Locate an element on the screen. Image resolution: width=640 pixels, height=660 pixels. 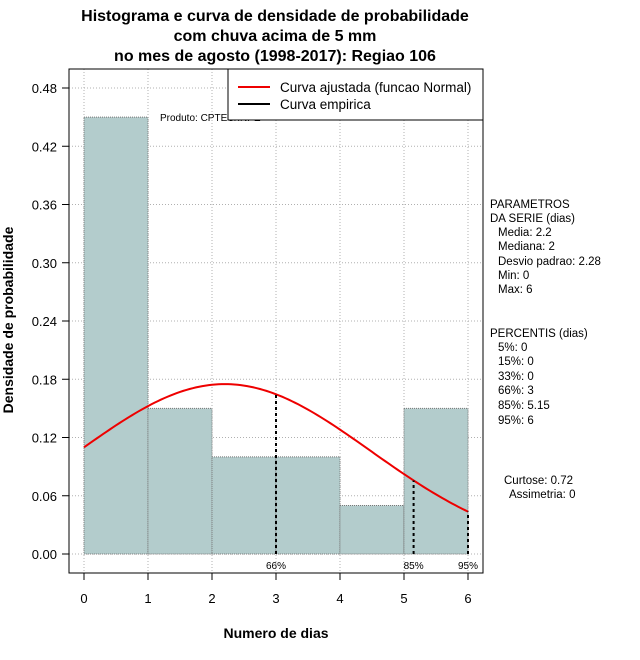
percentile-marker-label: 85% is located at coordinates (414, 566).